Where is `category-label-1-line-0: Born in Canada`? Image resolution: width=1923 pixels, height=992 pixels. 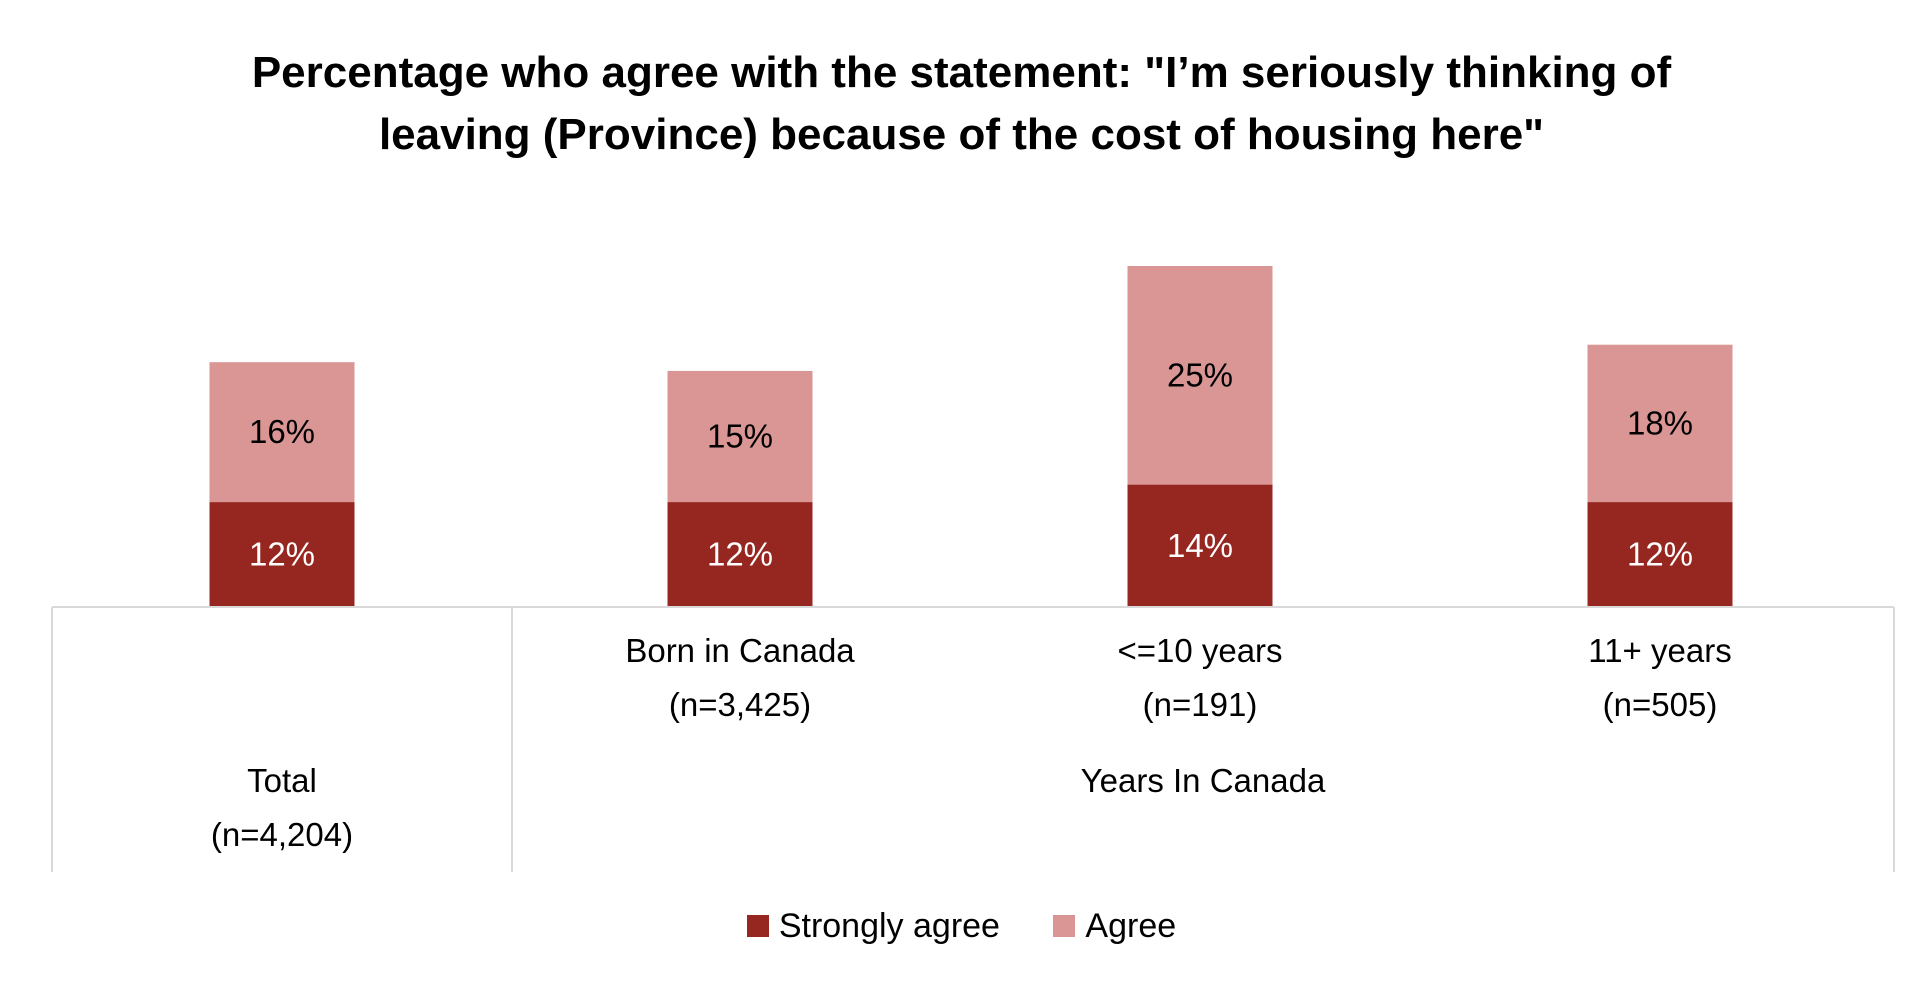
category-label-1-line-0: Born in Canada is located at coordinates (740, 650).